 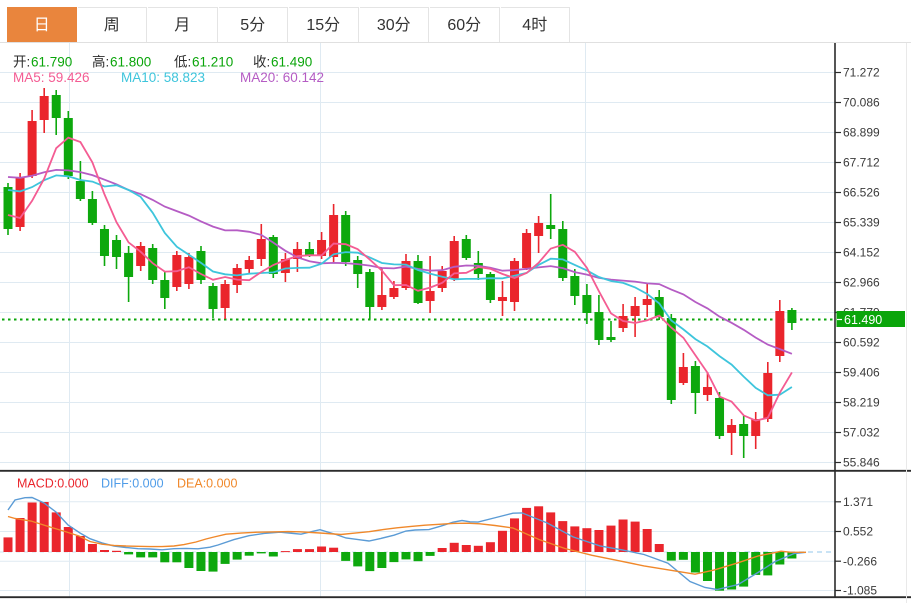 I want to click on svg-text: 65.339, so click(x=861, y=223).